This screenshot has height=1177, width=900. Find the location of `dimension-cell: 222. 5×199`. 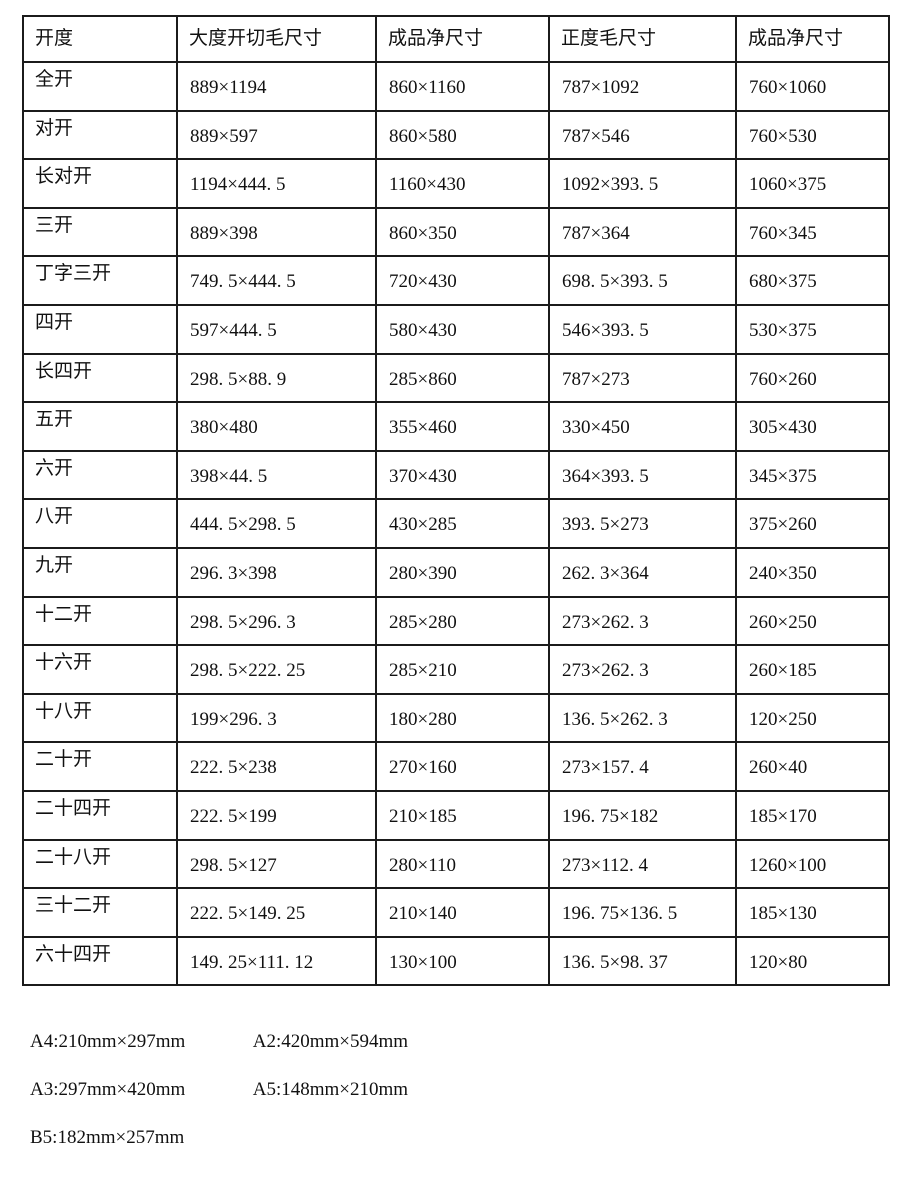

dimension-cell: 222. 5×199 is located at coordinates (276, 815).